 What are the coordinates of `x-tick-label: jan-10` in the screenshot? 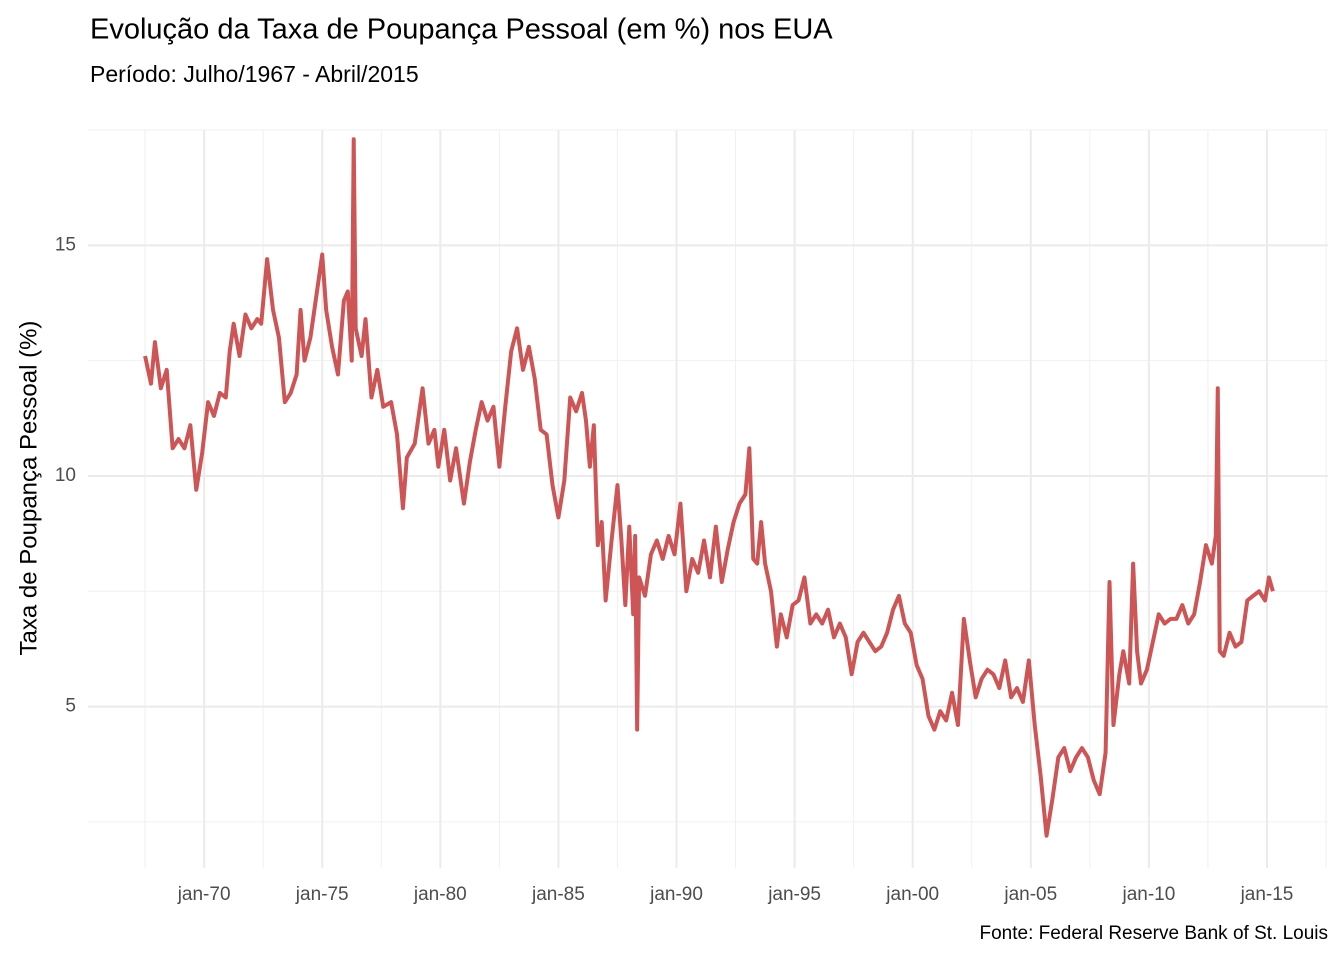 It's located at (1148, 894).